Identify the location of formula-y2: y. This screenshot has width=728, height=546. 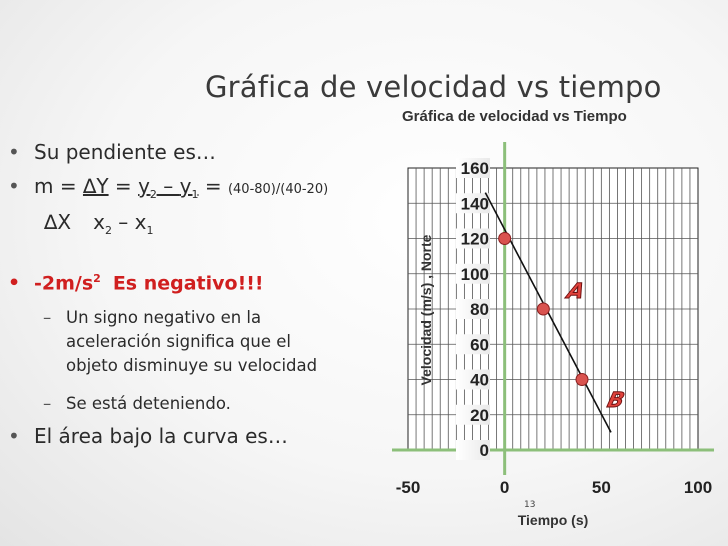
(144, 186).